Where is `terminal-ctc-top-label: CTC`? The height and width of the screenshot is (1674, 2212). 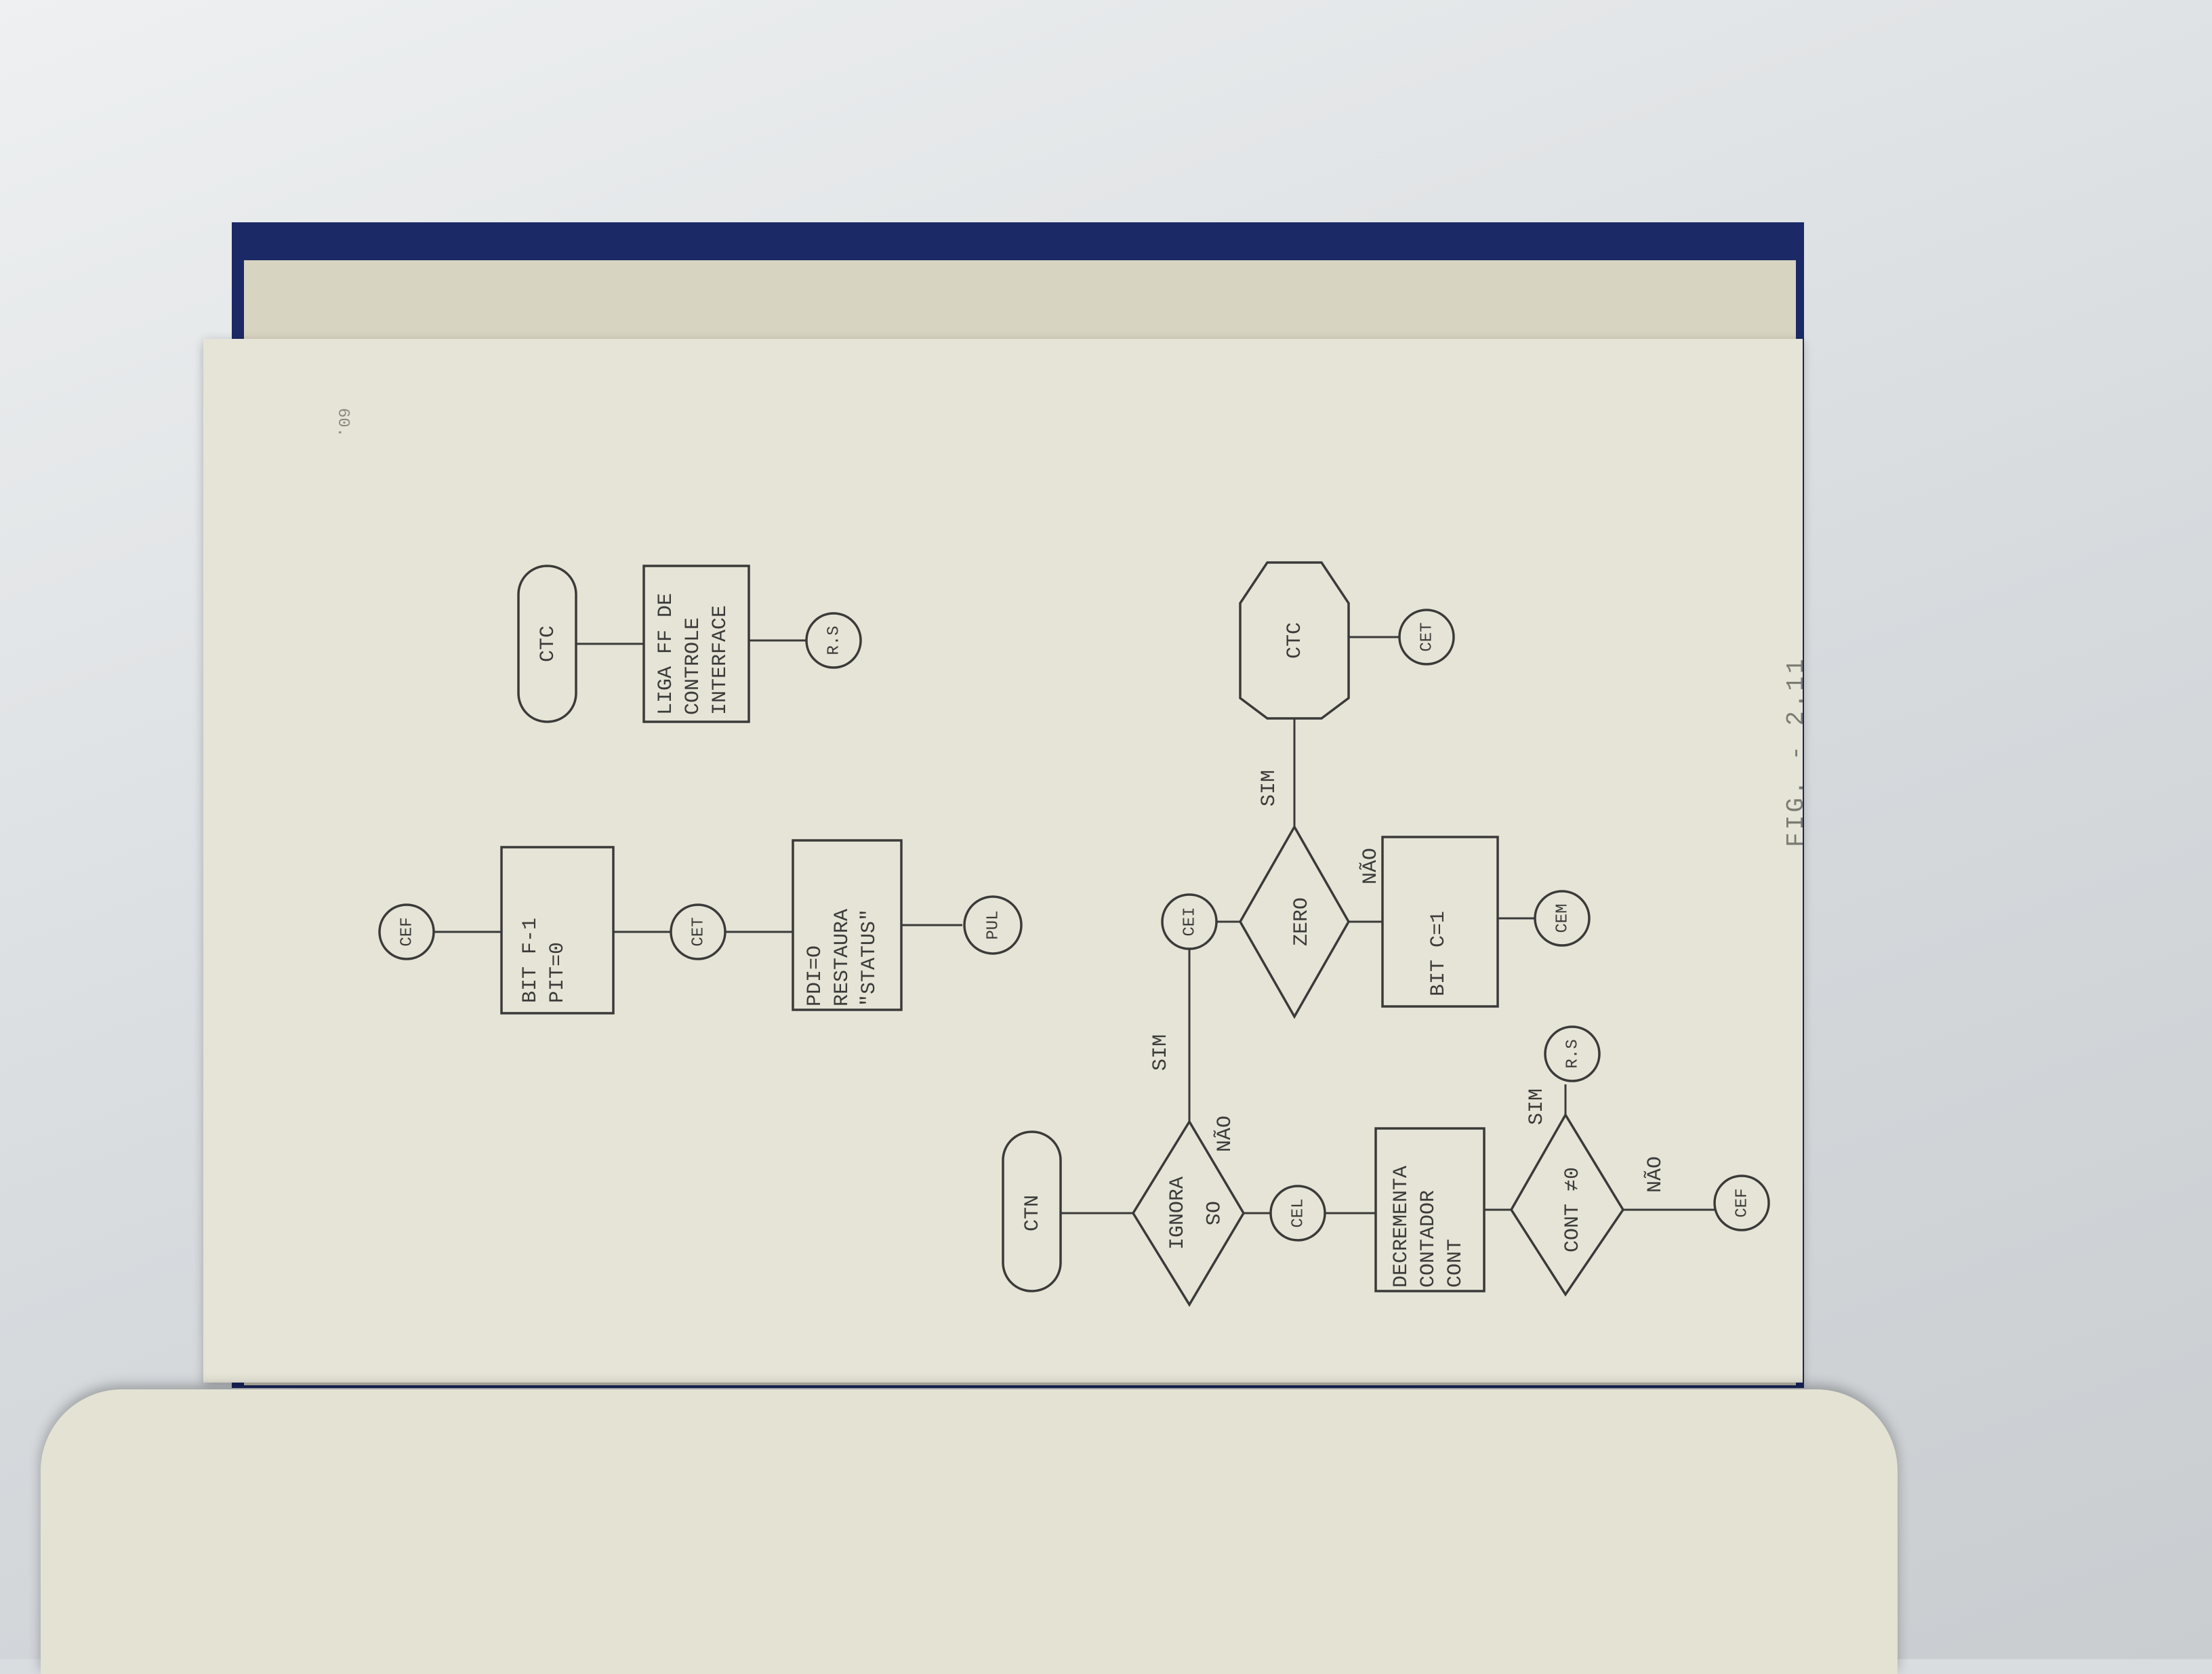 terminal-ctc-top-label: CTC is located at coordinates (548, 644).